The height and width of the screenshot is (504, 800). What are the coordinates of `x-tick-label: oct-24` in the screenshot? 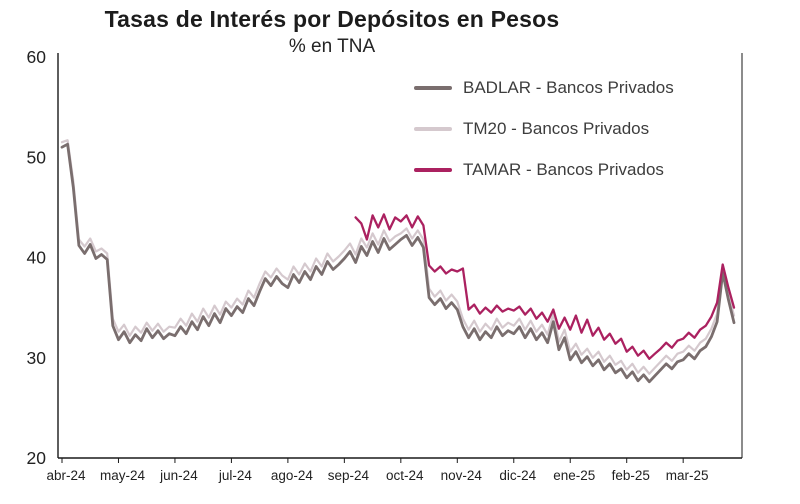 It's located at (405, 475).